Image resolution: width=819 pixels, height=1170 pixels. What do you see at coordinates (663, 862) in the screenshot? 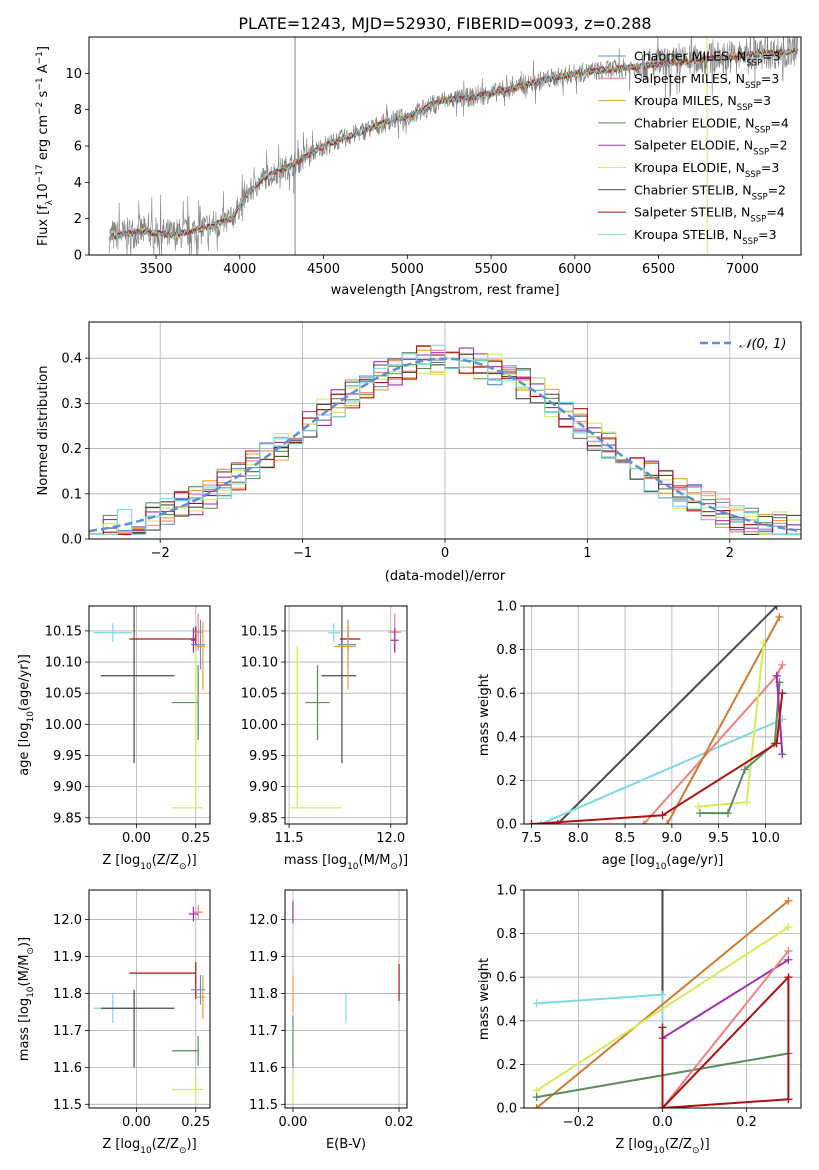
I see `x-axis-label: age [log10(age/yr)]` at bounding box center [663, 862].